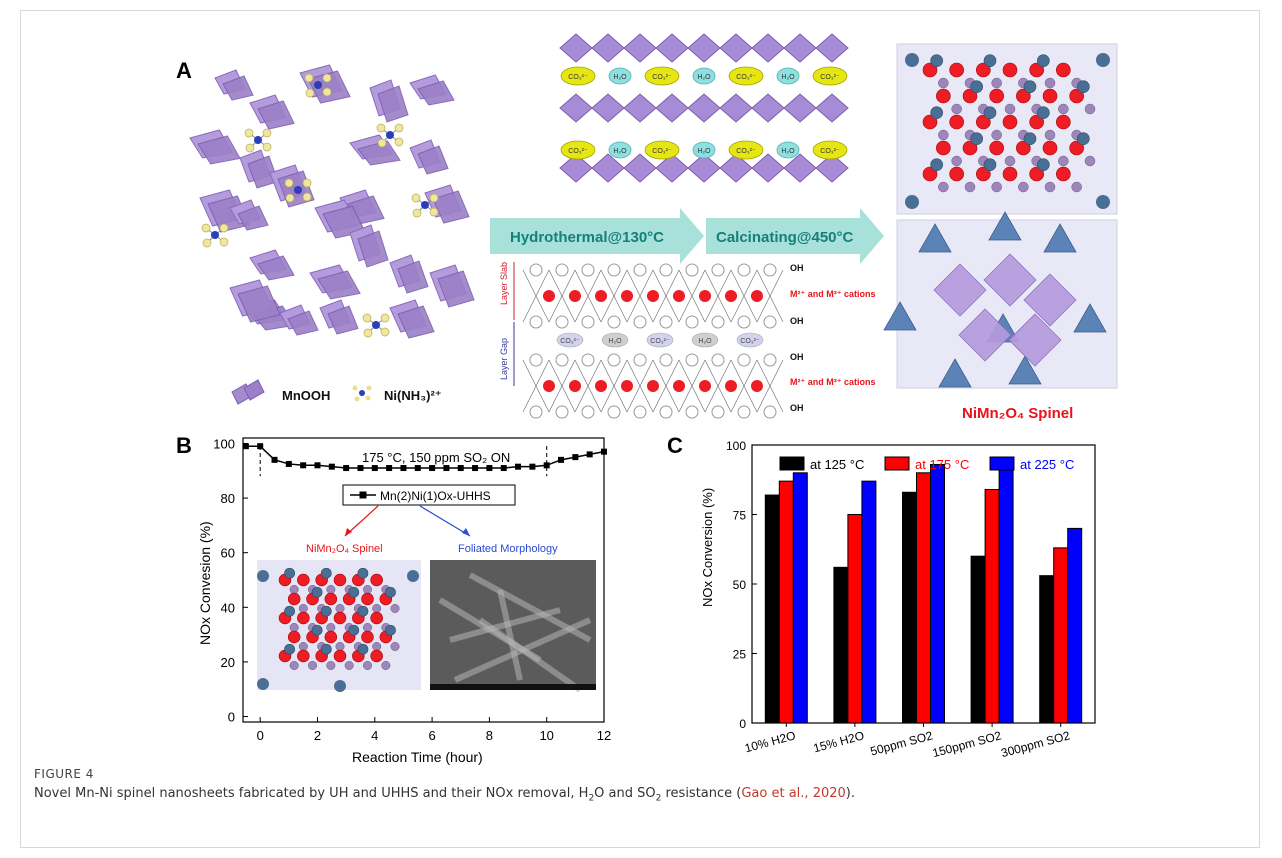 The height and width of the screenshot is (858, 1282). Describe the element at coordinates (793, 793) in the screenshot. I see `reference-link: Gao et al., 2020` at that location.